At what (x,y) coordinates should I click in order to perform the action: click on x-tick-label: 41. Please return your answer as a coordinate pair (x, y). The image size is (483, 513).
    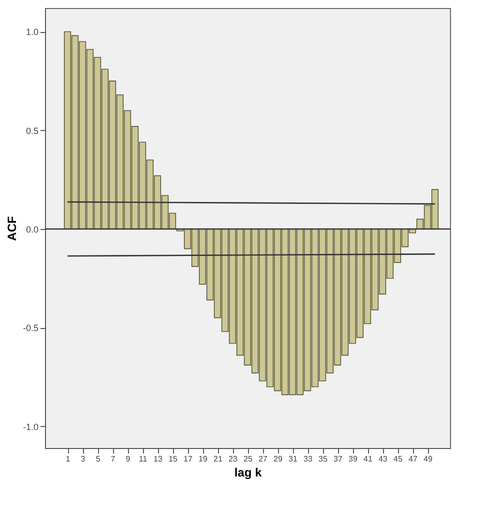
    Looking at the image, I should click on (368, 459).